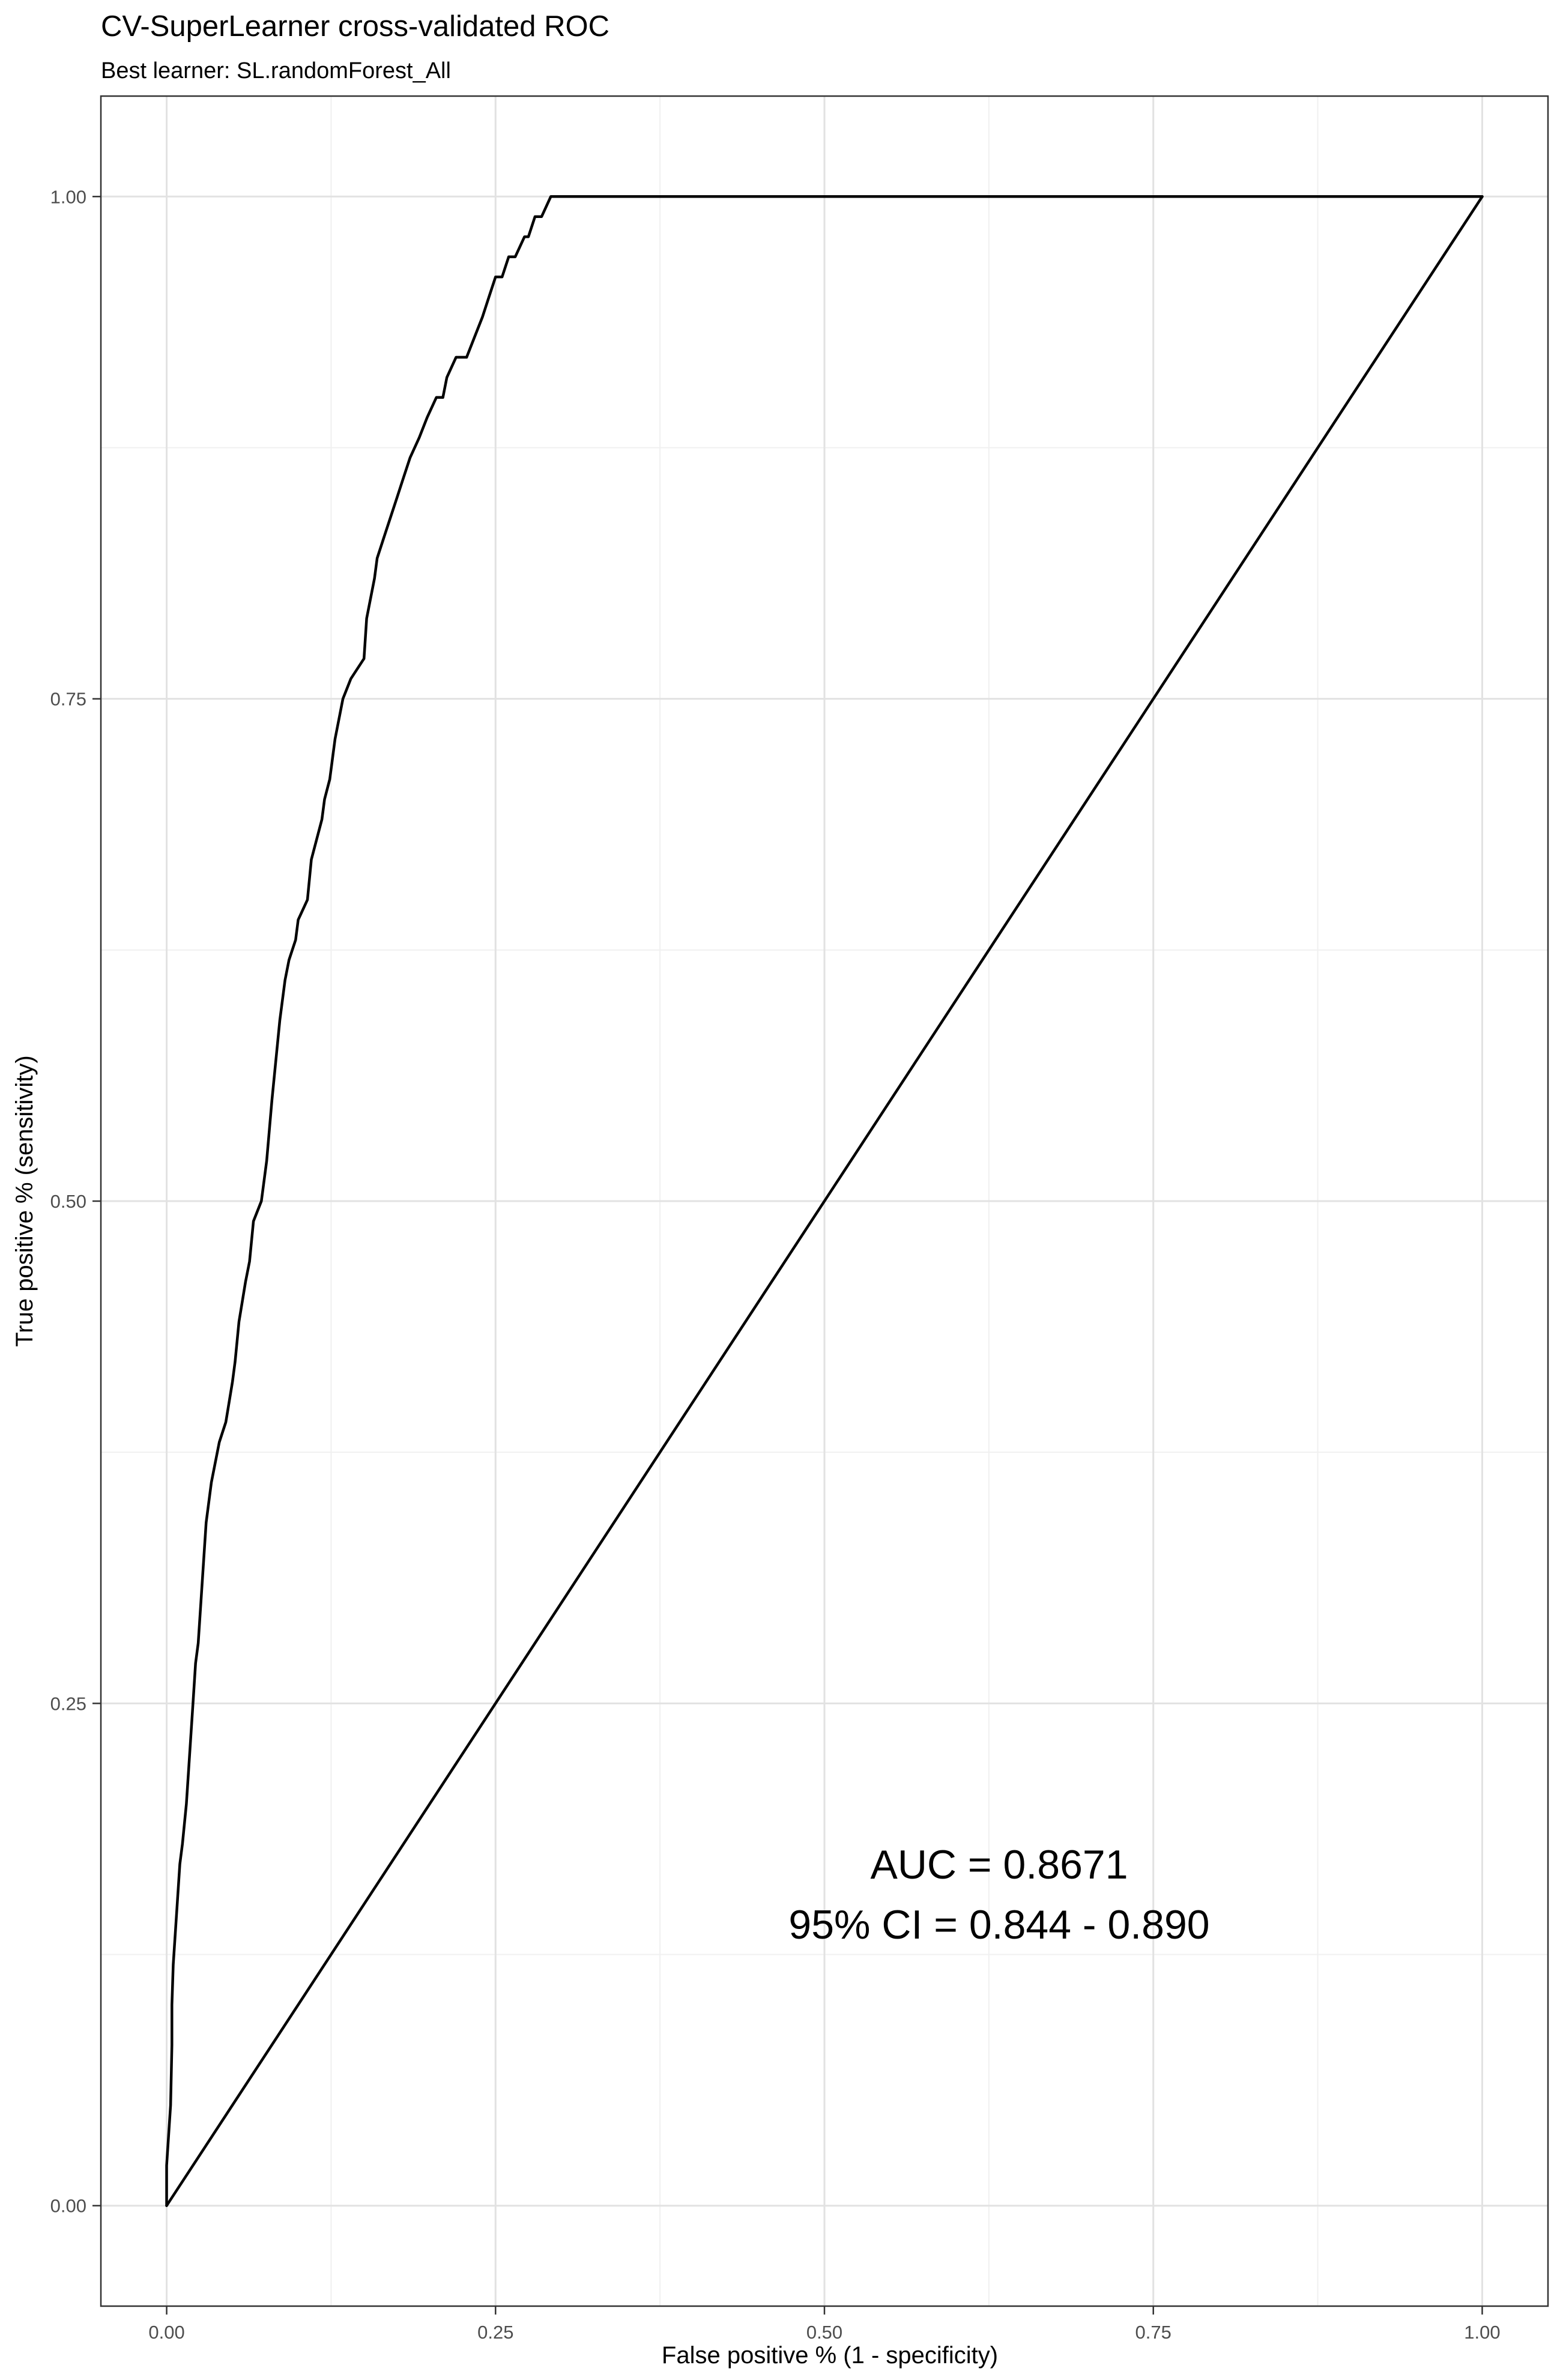  I want to click on y-tick-label: 0.00, so click(68, 2206).